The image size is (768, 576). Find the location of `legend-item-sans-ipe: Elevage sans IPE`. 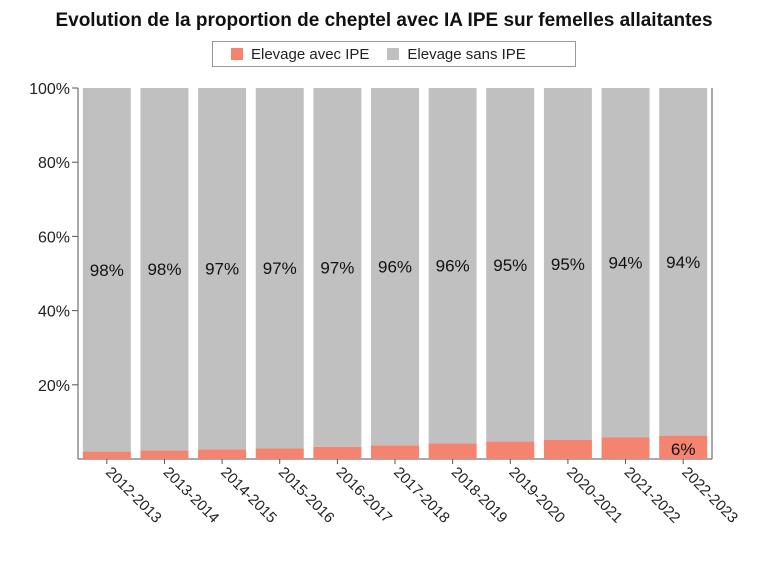

legend-item-sans-ipe: Elevage sans IPE is located at coordinates (456, 54).